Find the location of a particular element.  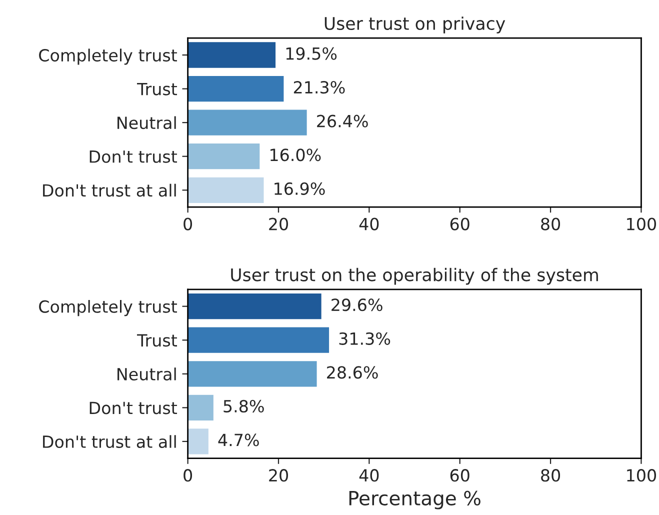

data-label: 31.3% is located at coordinates (364, 338).